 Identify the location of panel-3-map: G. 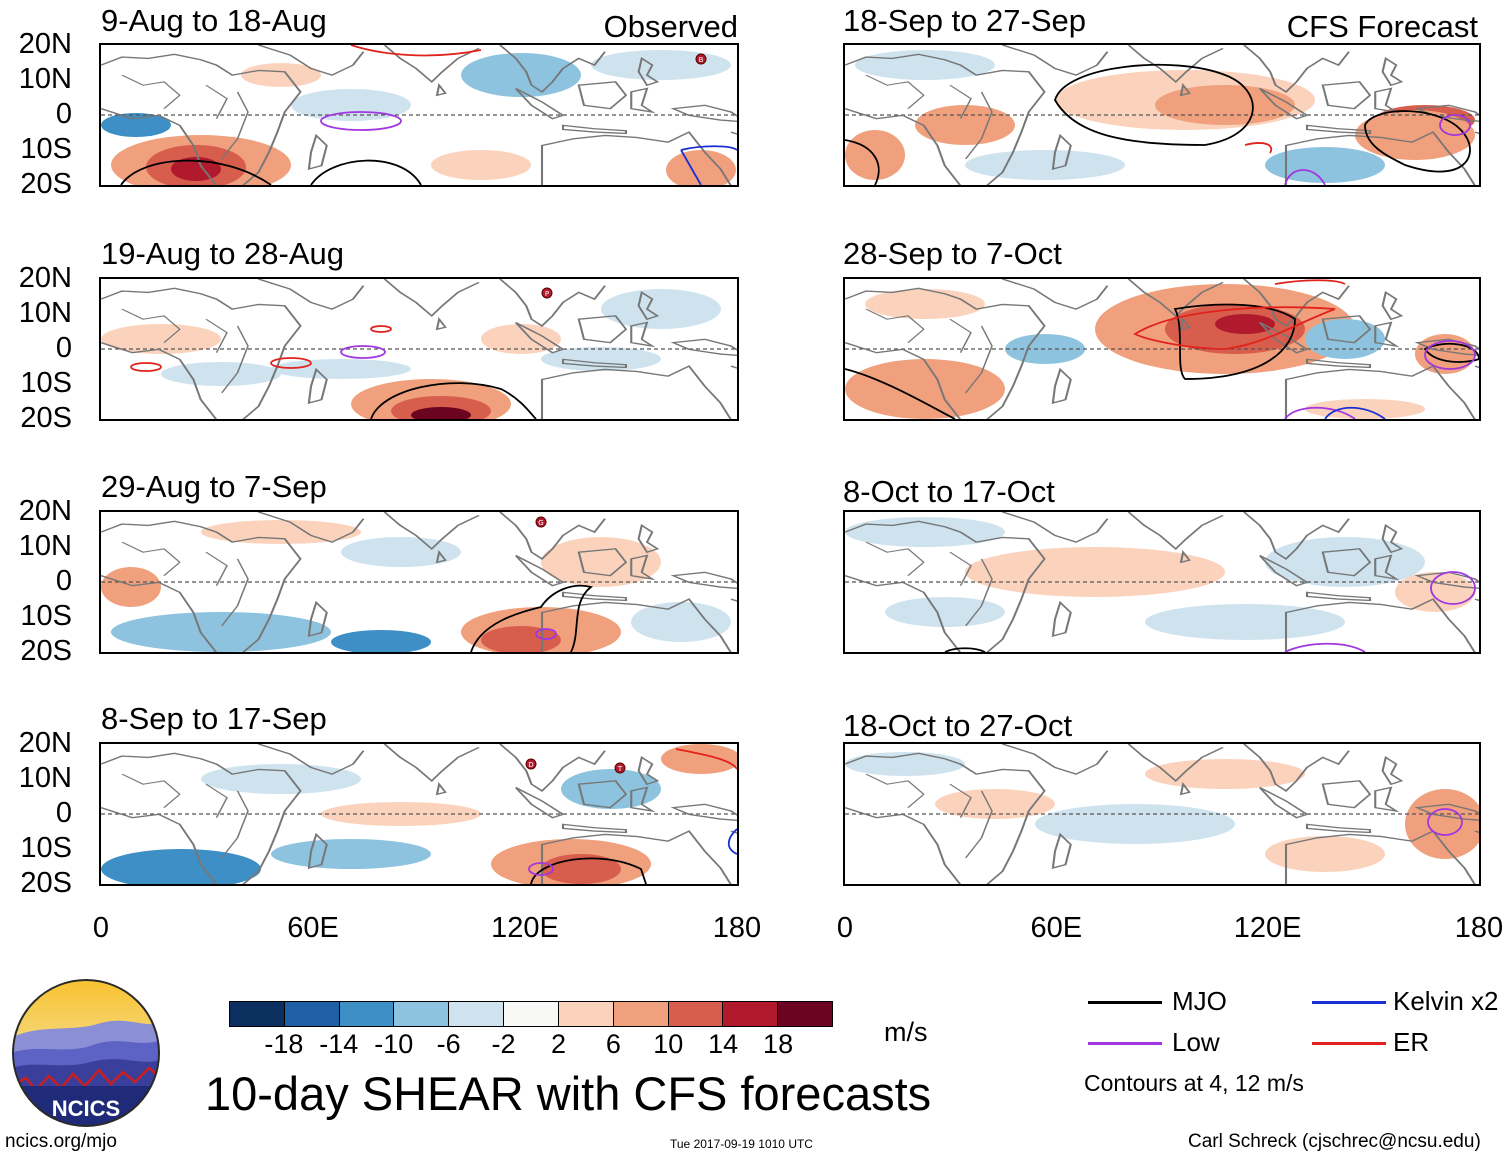
(419, 582).